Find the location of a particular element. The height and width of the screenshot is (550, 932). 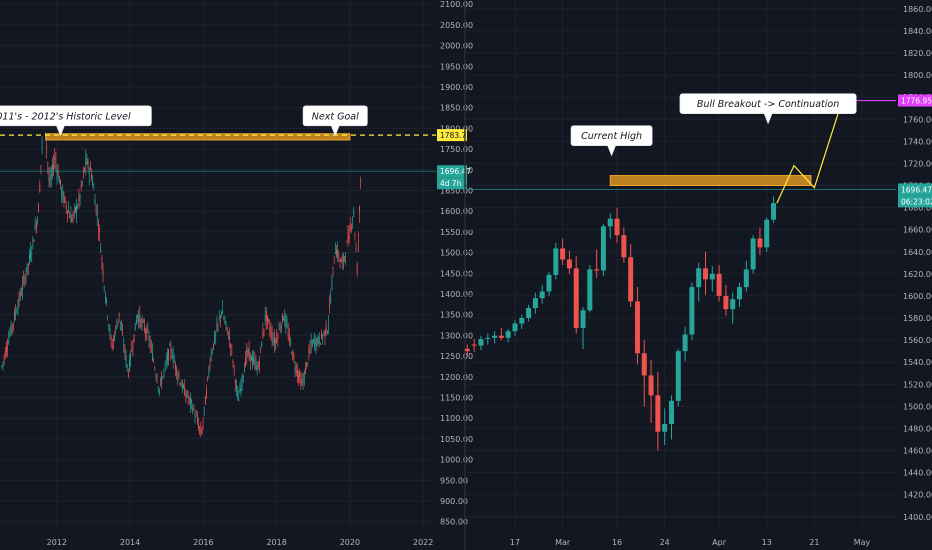

right-x-tick-label: 13 is located at coordinates (767, 542).